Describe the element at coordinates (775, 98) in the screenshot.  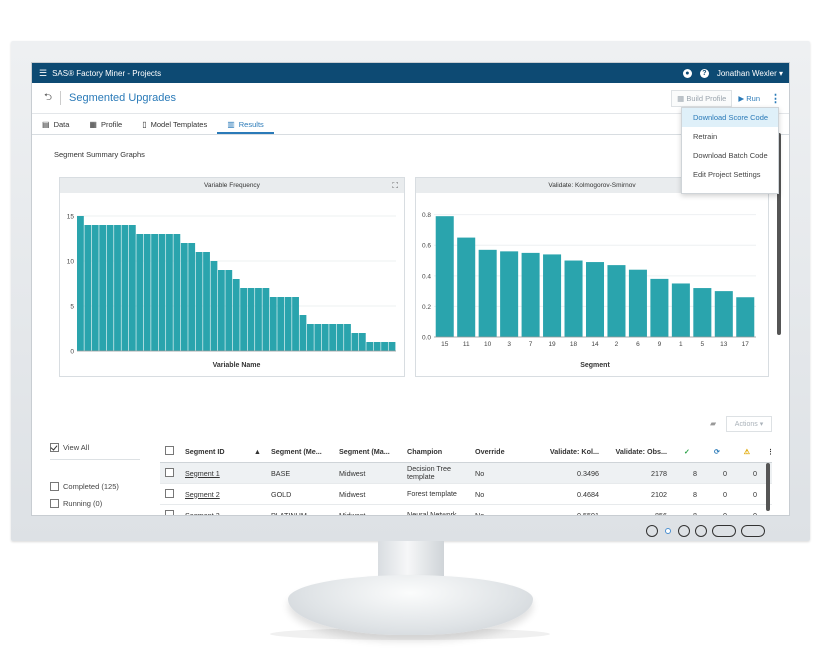
I see `more-options-icon: ⋮` at that location.